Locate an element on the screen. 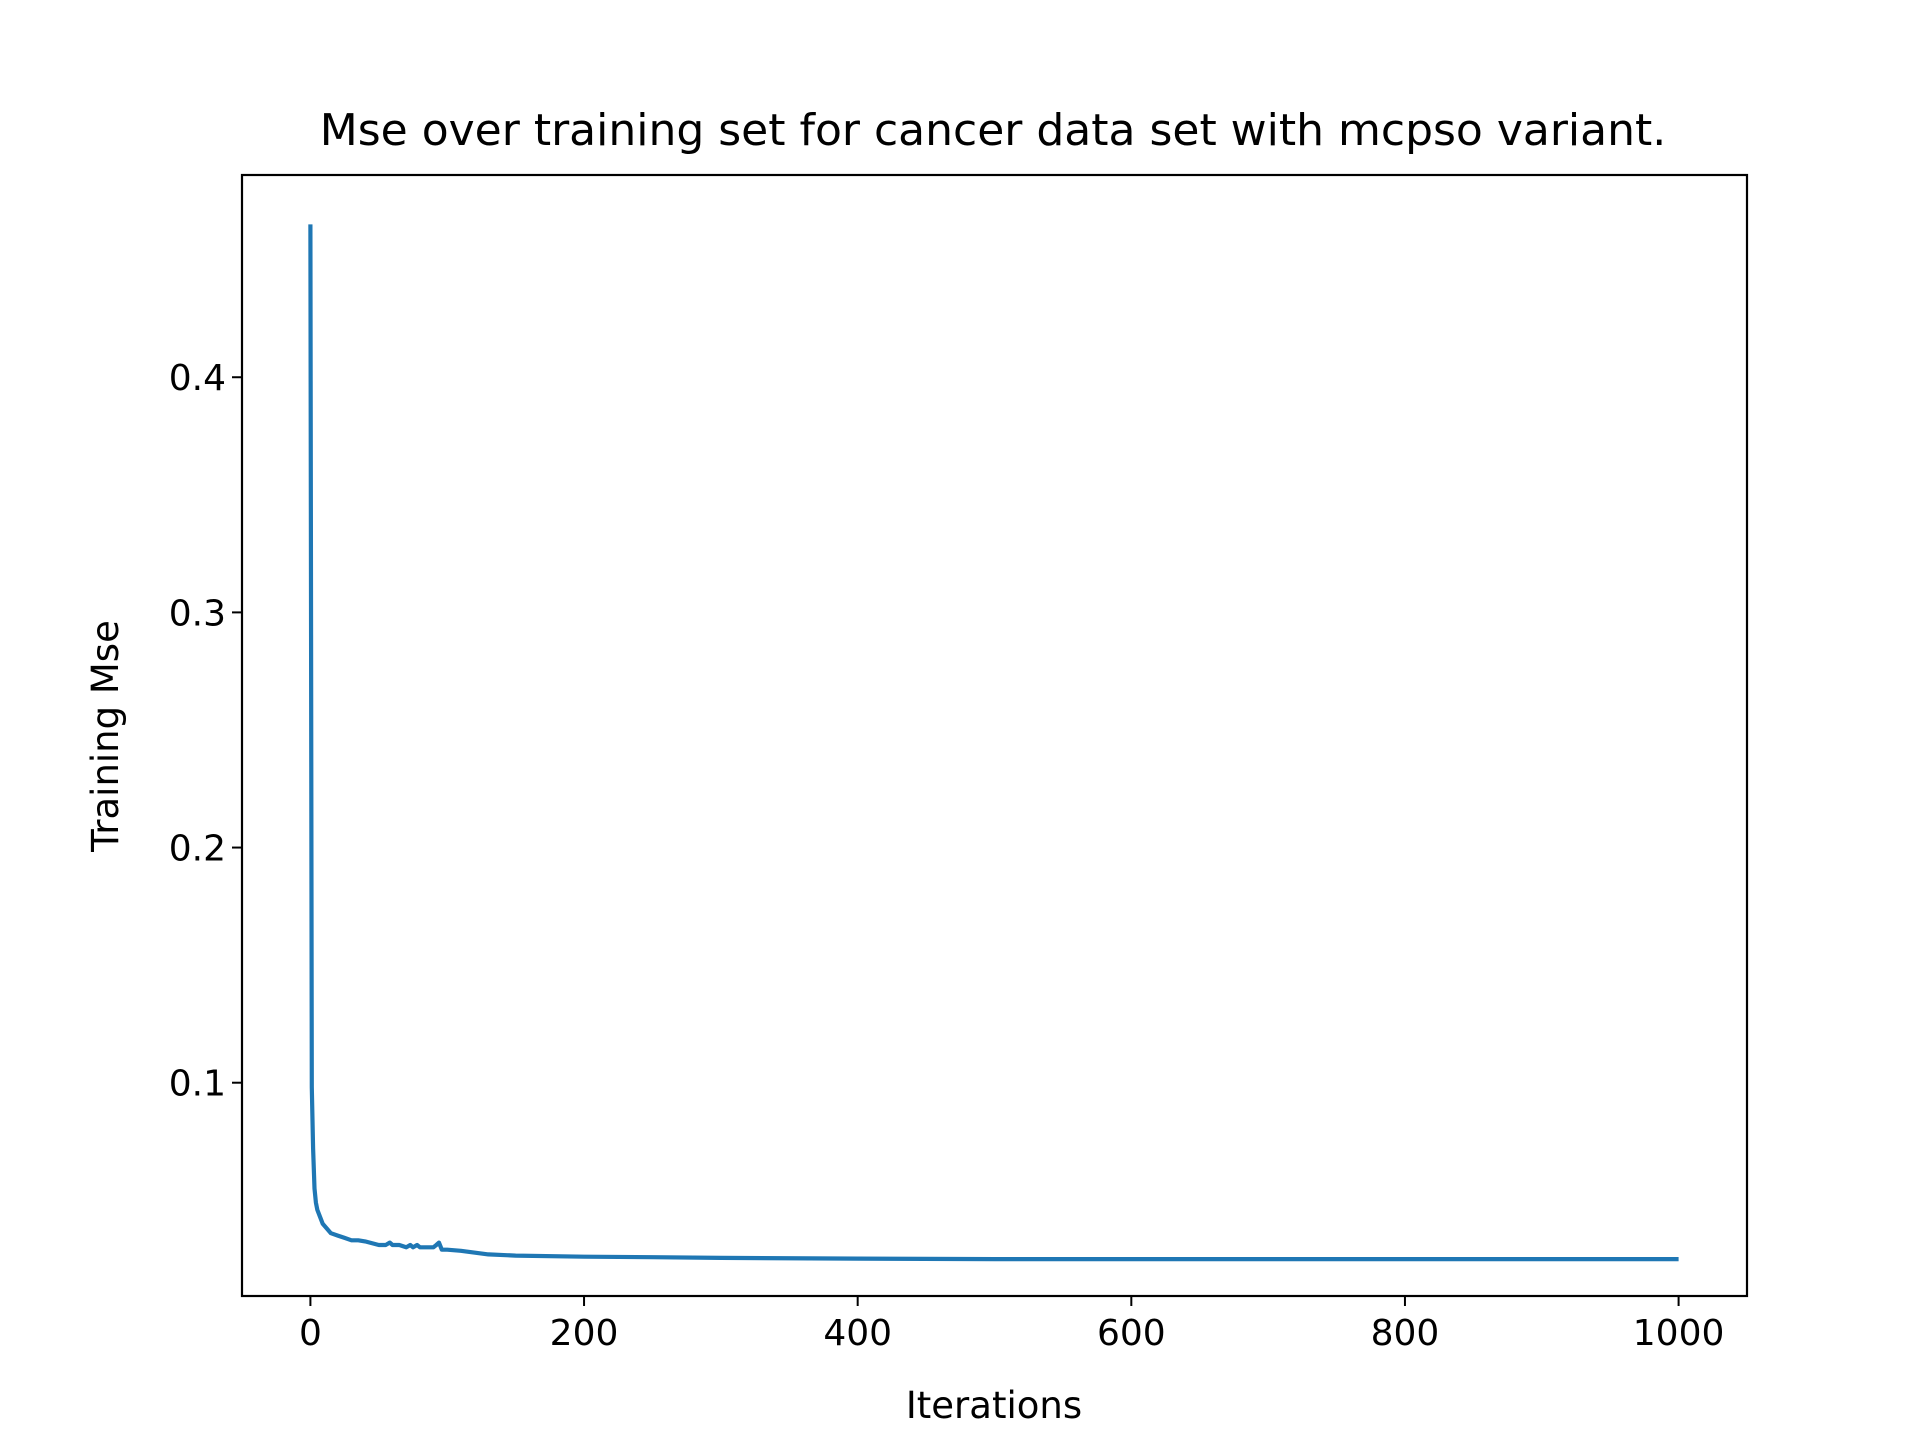 The image size is (1920, 1440). x-tick-label: 800 is located at coordinates (1405, 1333).